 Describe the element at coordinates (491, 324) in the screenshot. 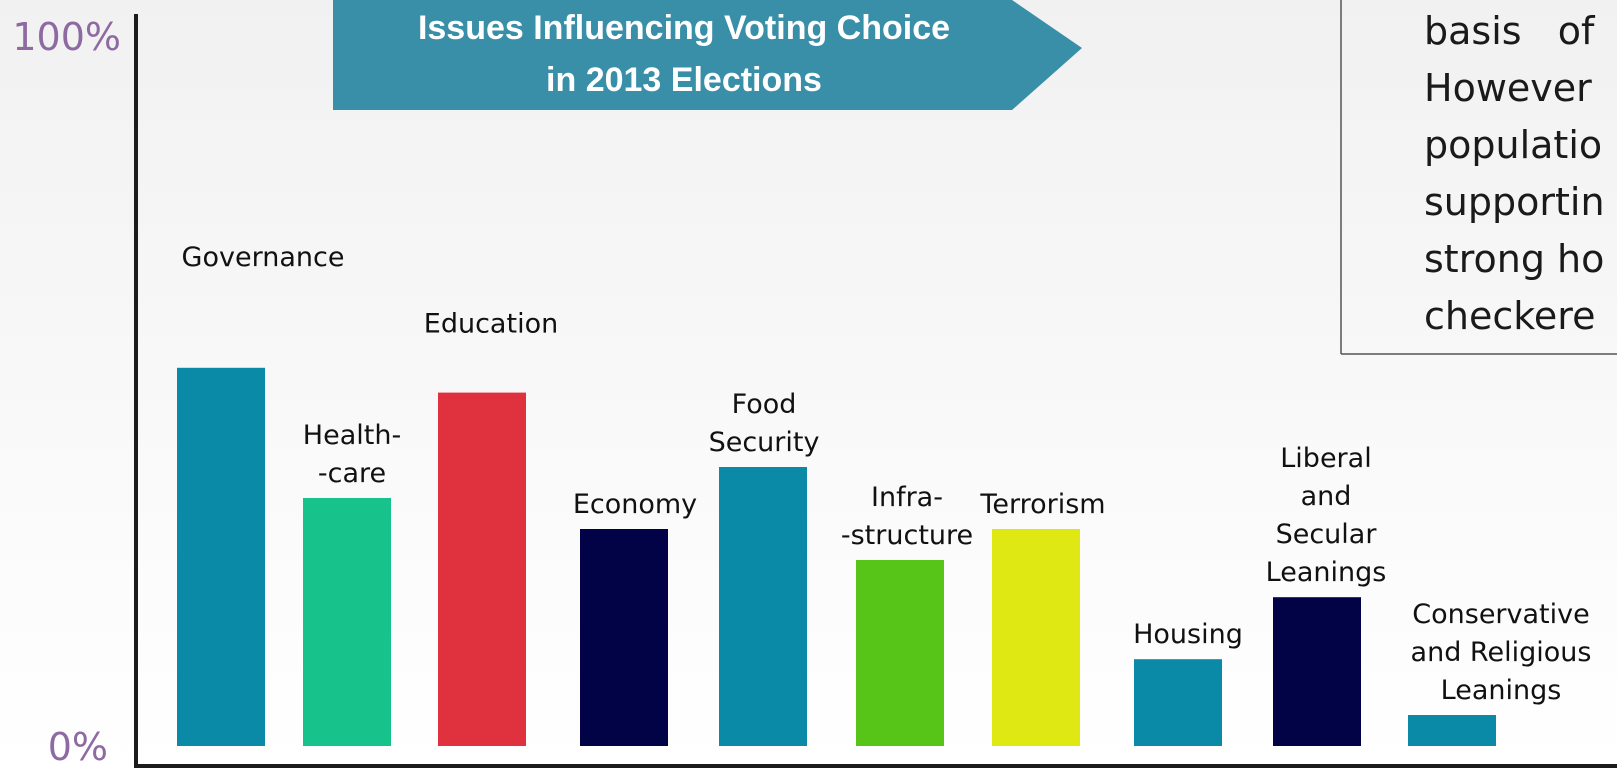

I see `category-label-2-line-0: Education` at that location.